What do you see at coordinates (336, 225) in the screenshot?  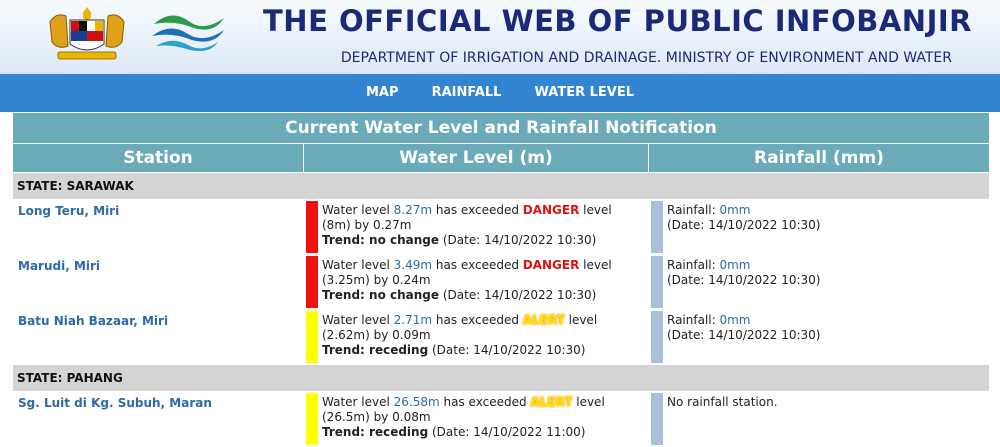 I see `threshold-value: (8m)` at bounding box center [336, 225].